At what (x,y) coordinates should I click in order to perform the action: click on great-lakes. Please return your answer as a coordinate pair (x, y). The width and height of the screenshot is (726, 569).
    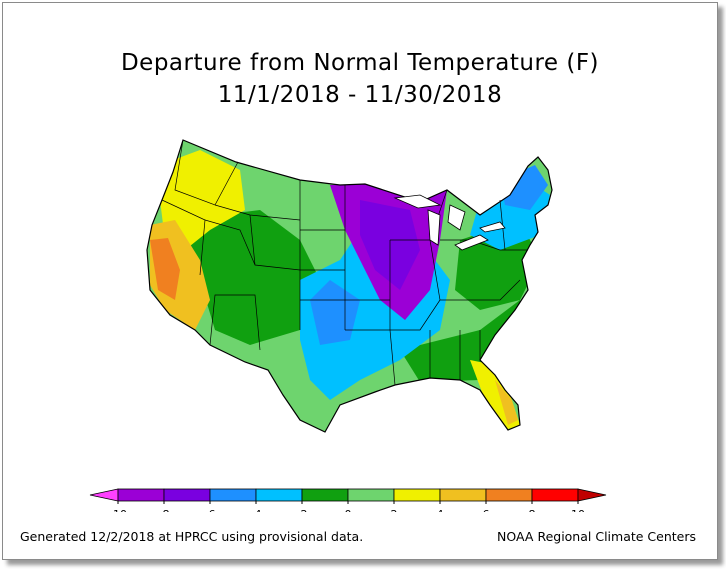
    Looking at the image, I should click on (449, 222).